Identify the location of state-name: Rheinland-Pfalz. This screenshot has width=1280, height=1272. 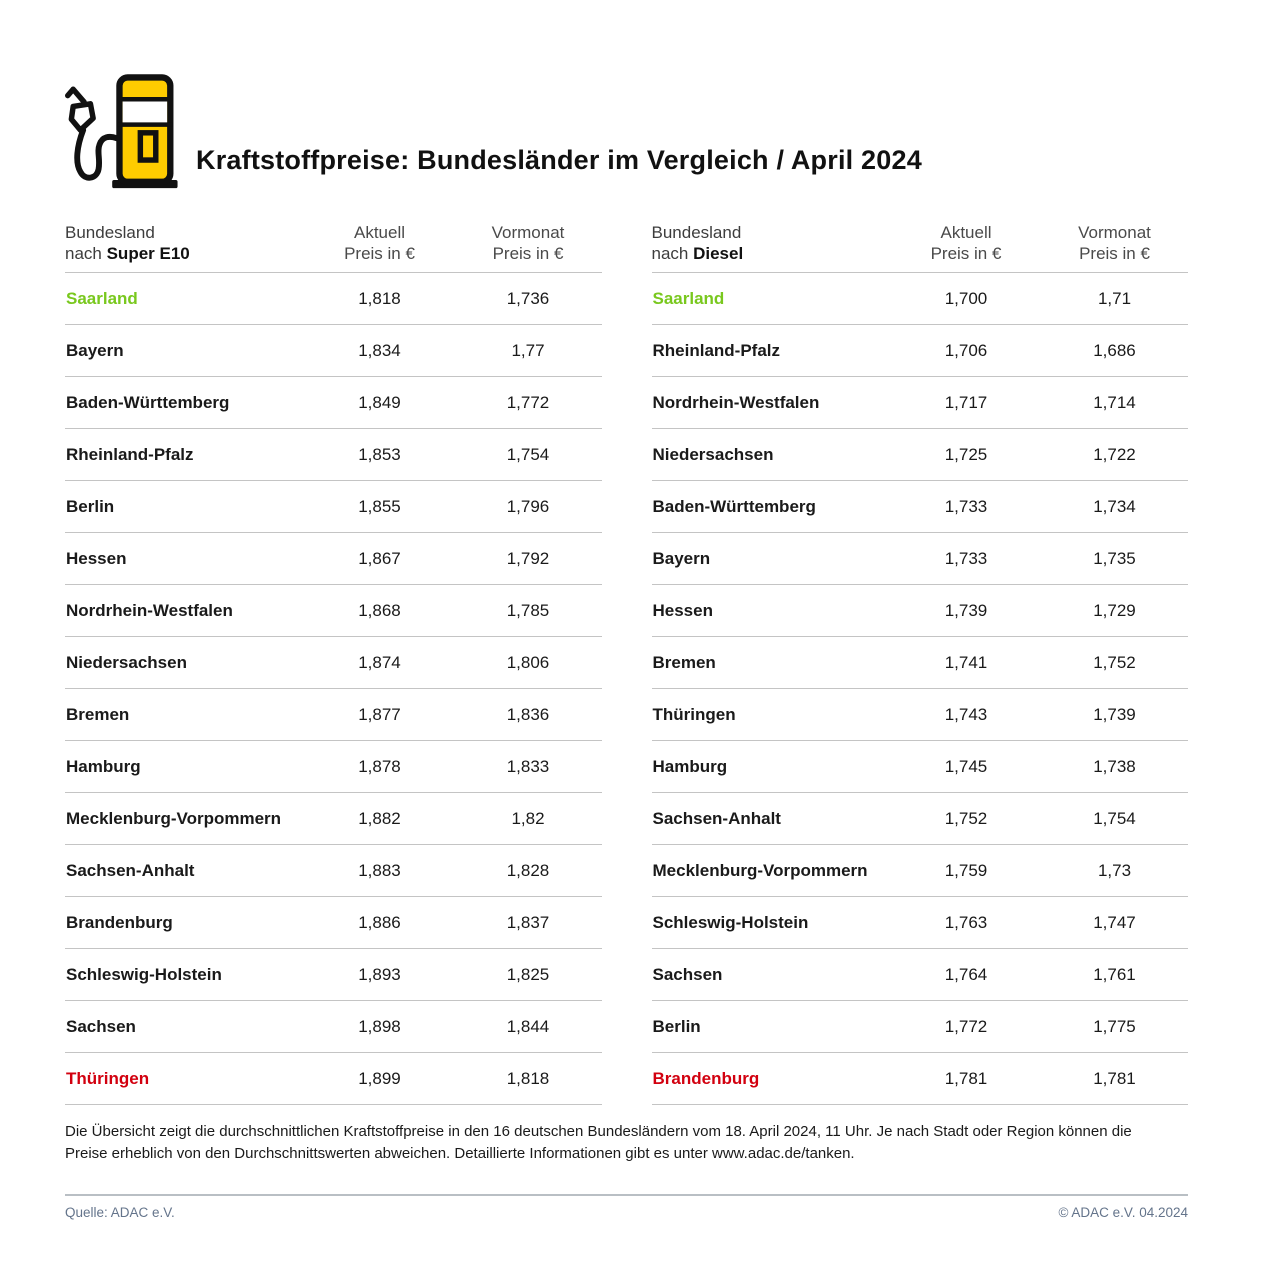
(716, 350).